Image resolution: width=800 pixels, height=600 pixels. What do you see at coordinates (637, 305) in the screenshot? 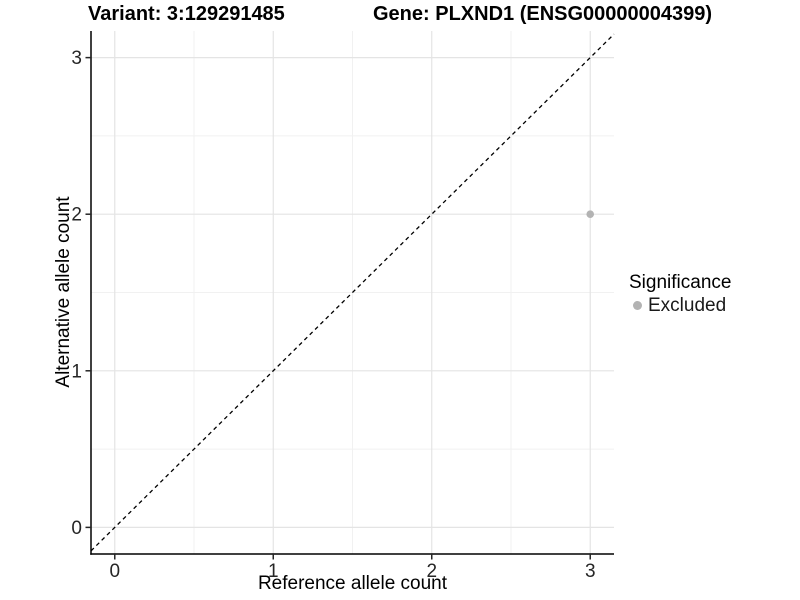
I see `excluded-marker-icon` at bounding box center [637, 305].